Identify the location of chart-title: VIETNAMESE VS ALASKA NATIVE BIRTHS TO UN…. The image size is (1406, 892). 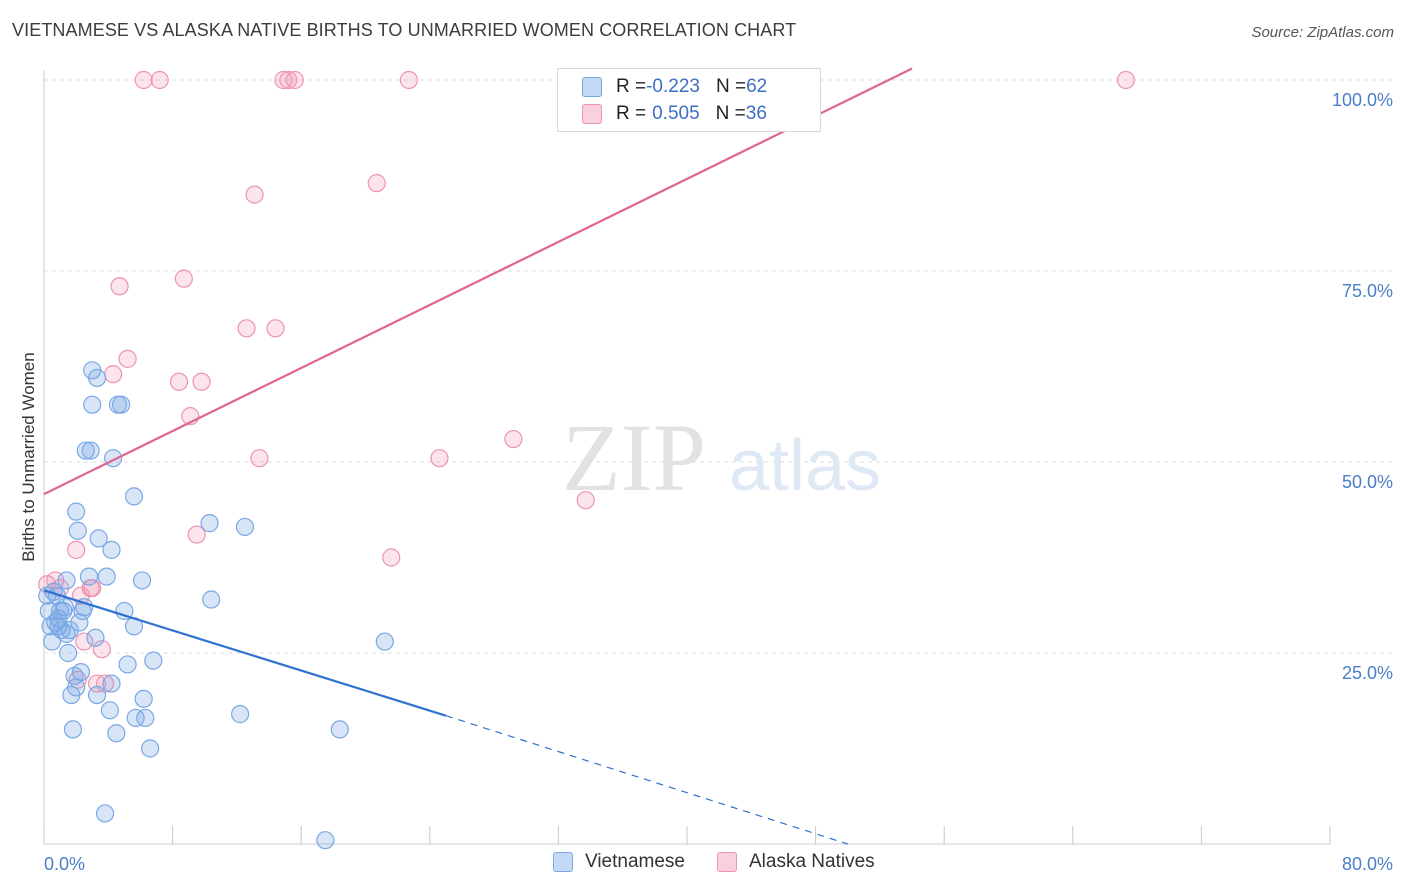
(404, 30).